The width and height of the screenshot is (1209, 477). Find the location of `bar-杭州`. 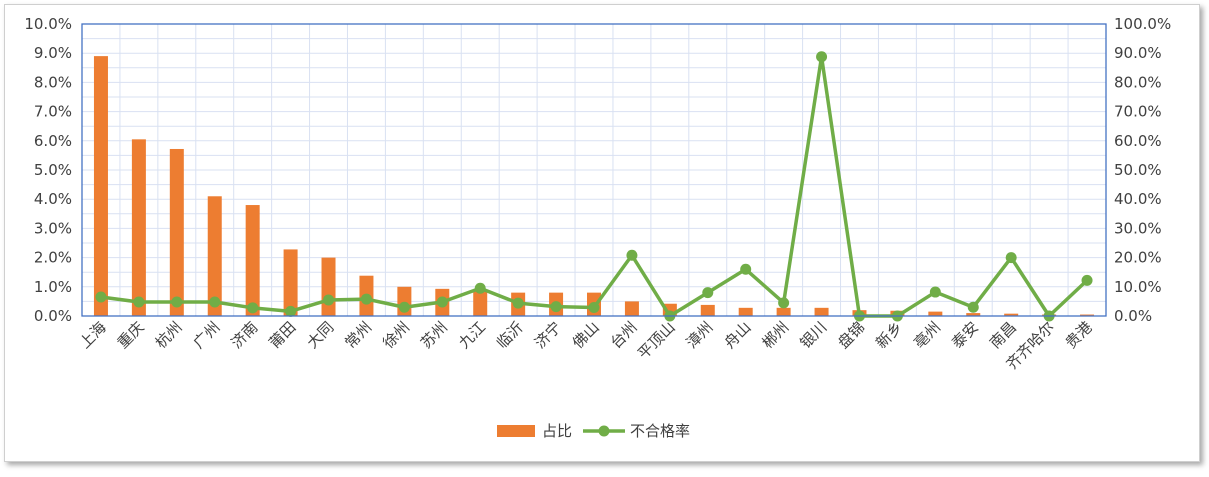

bar-杭州 is located at coordinates (176, 232).